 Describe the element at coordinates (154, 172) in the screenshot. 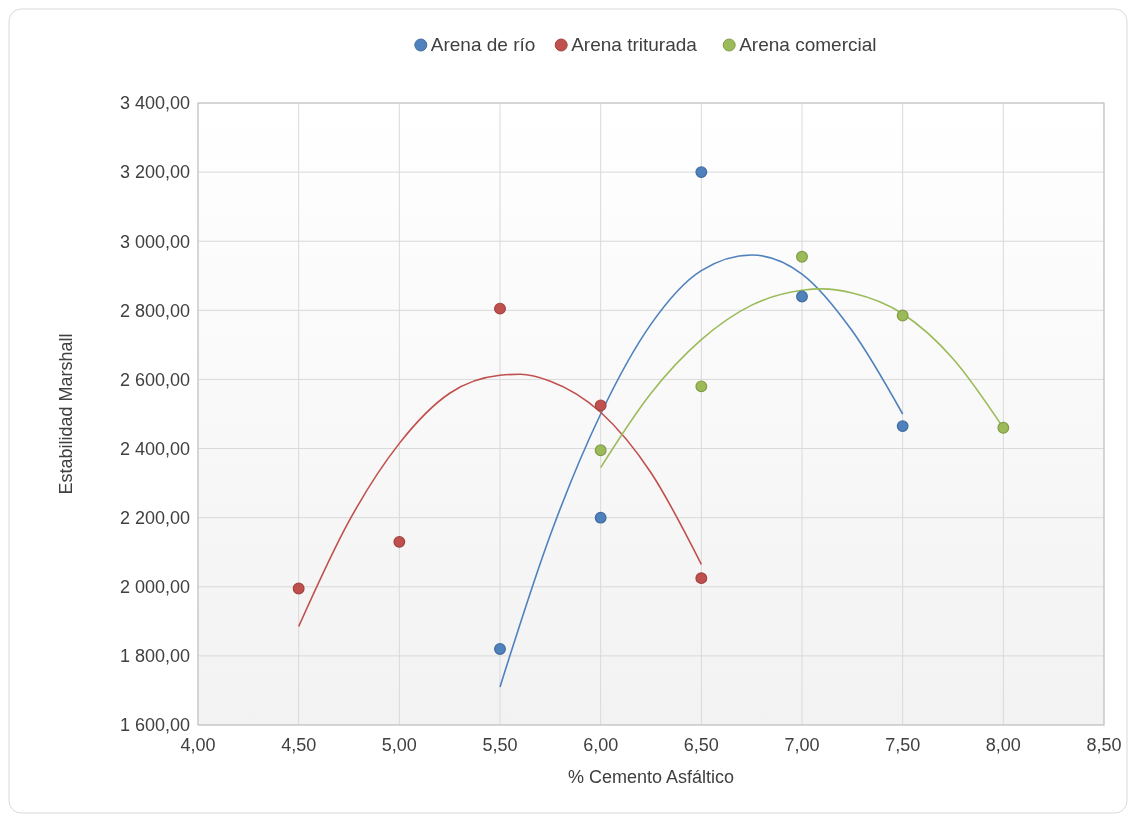

I see `y-tick-label: 3 200,00` at that location.